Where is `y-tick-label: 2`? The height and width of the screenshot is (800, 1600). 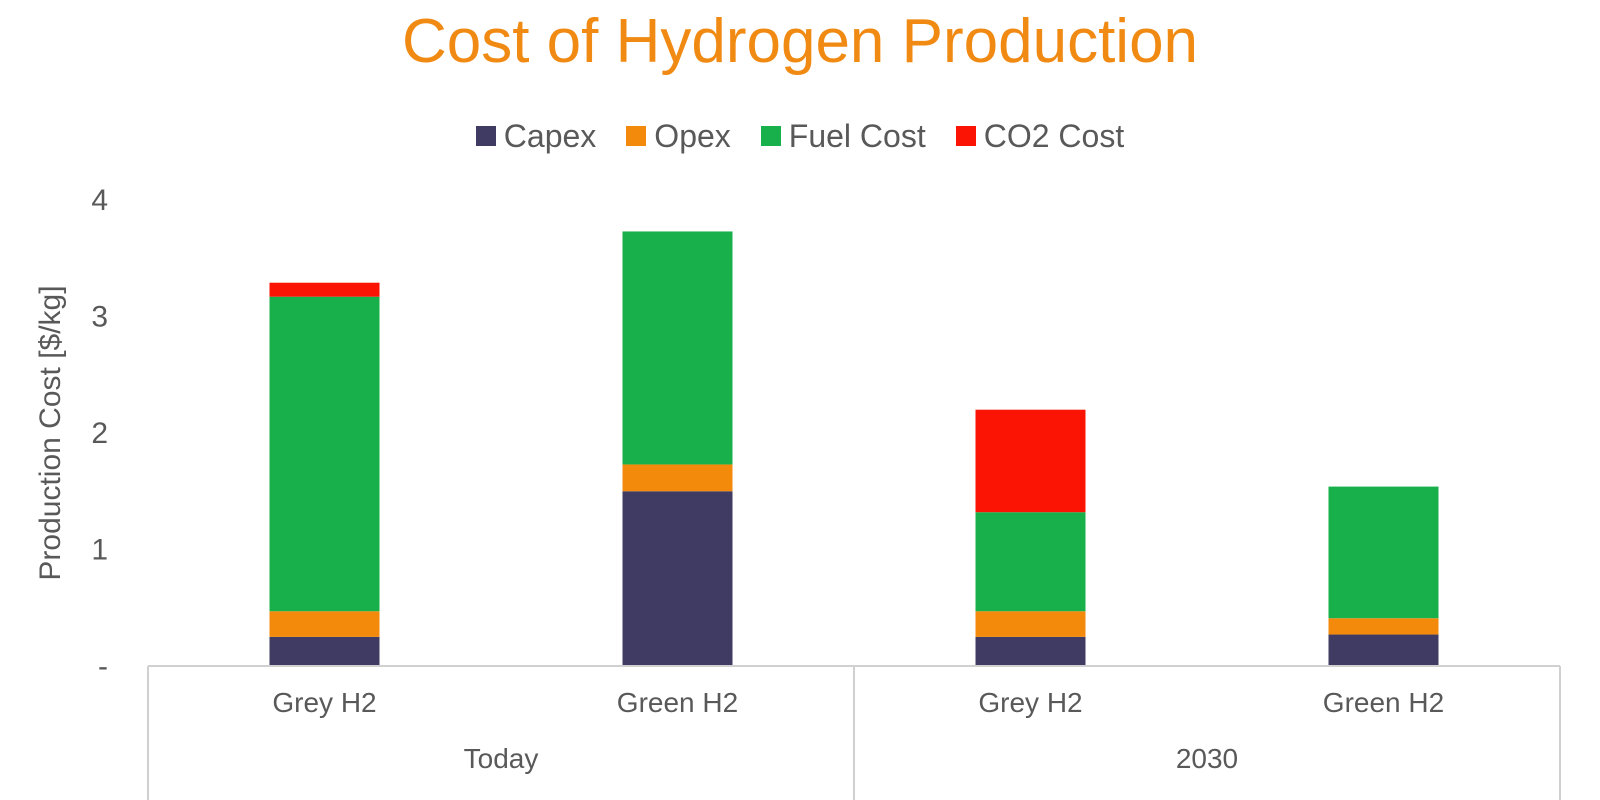 y-tick-label: 2 is located at coordinates (99, 433).